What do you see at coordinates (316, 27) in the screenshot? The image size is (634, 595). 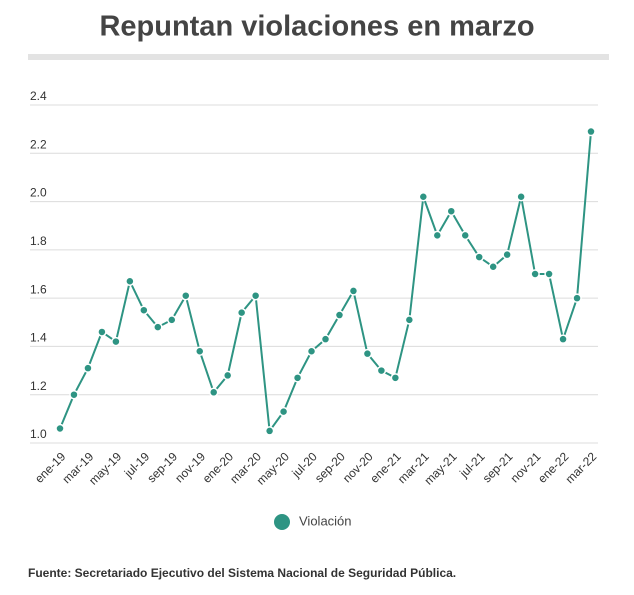 I see `chart-title: Repuntan violaciones en marzo` at bounding box center [316, 27].